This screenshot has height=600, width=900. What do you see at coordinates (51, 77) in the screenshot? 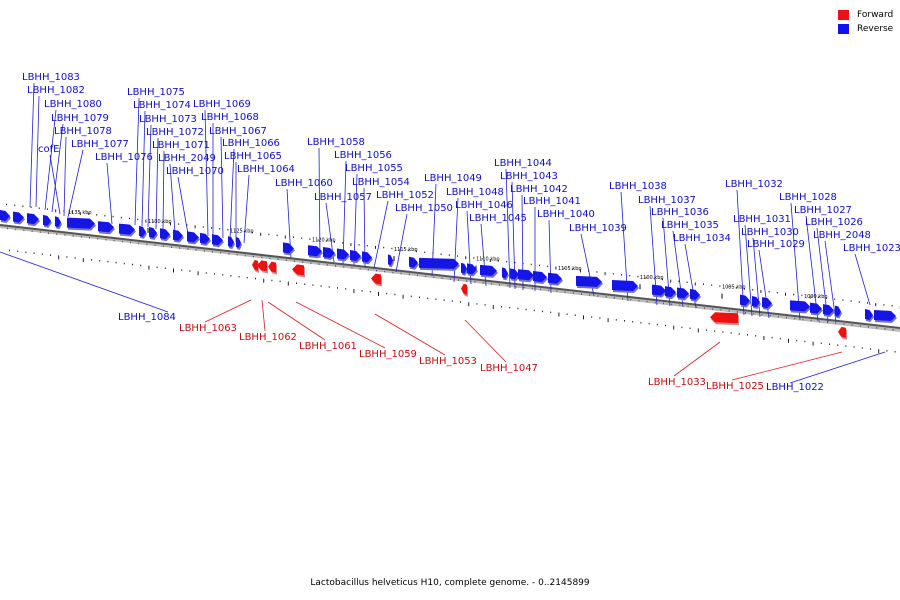
I see `gene-label: LBHH_1083` at bounding box center [51, 77].